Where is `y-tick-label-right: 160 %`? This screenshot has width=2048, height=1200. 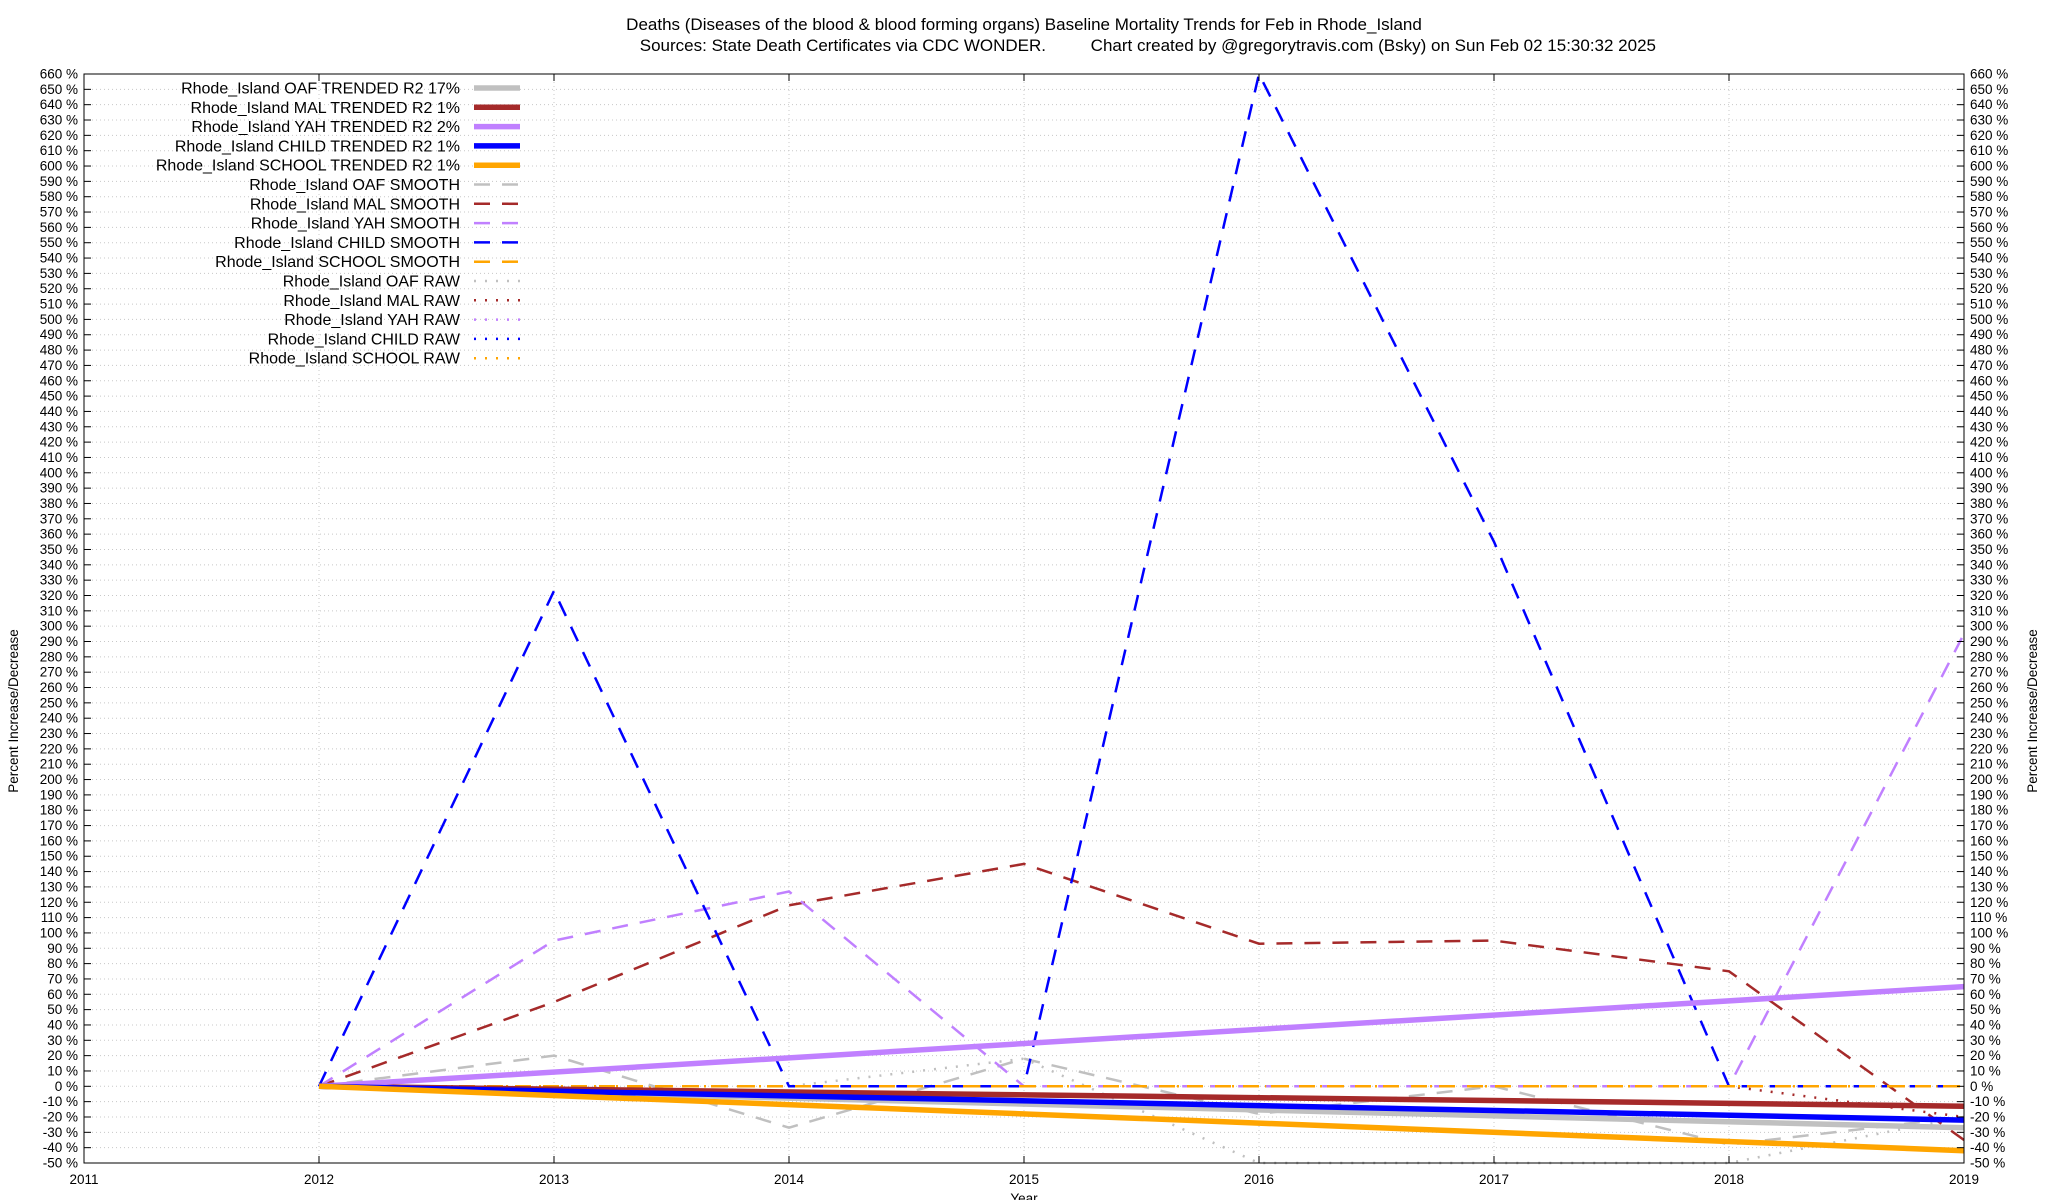
y-tick-label-right: 160 % is located at coordinates (1989, 840).